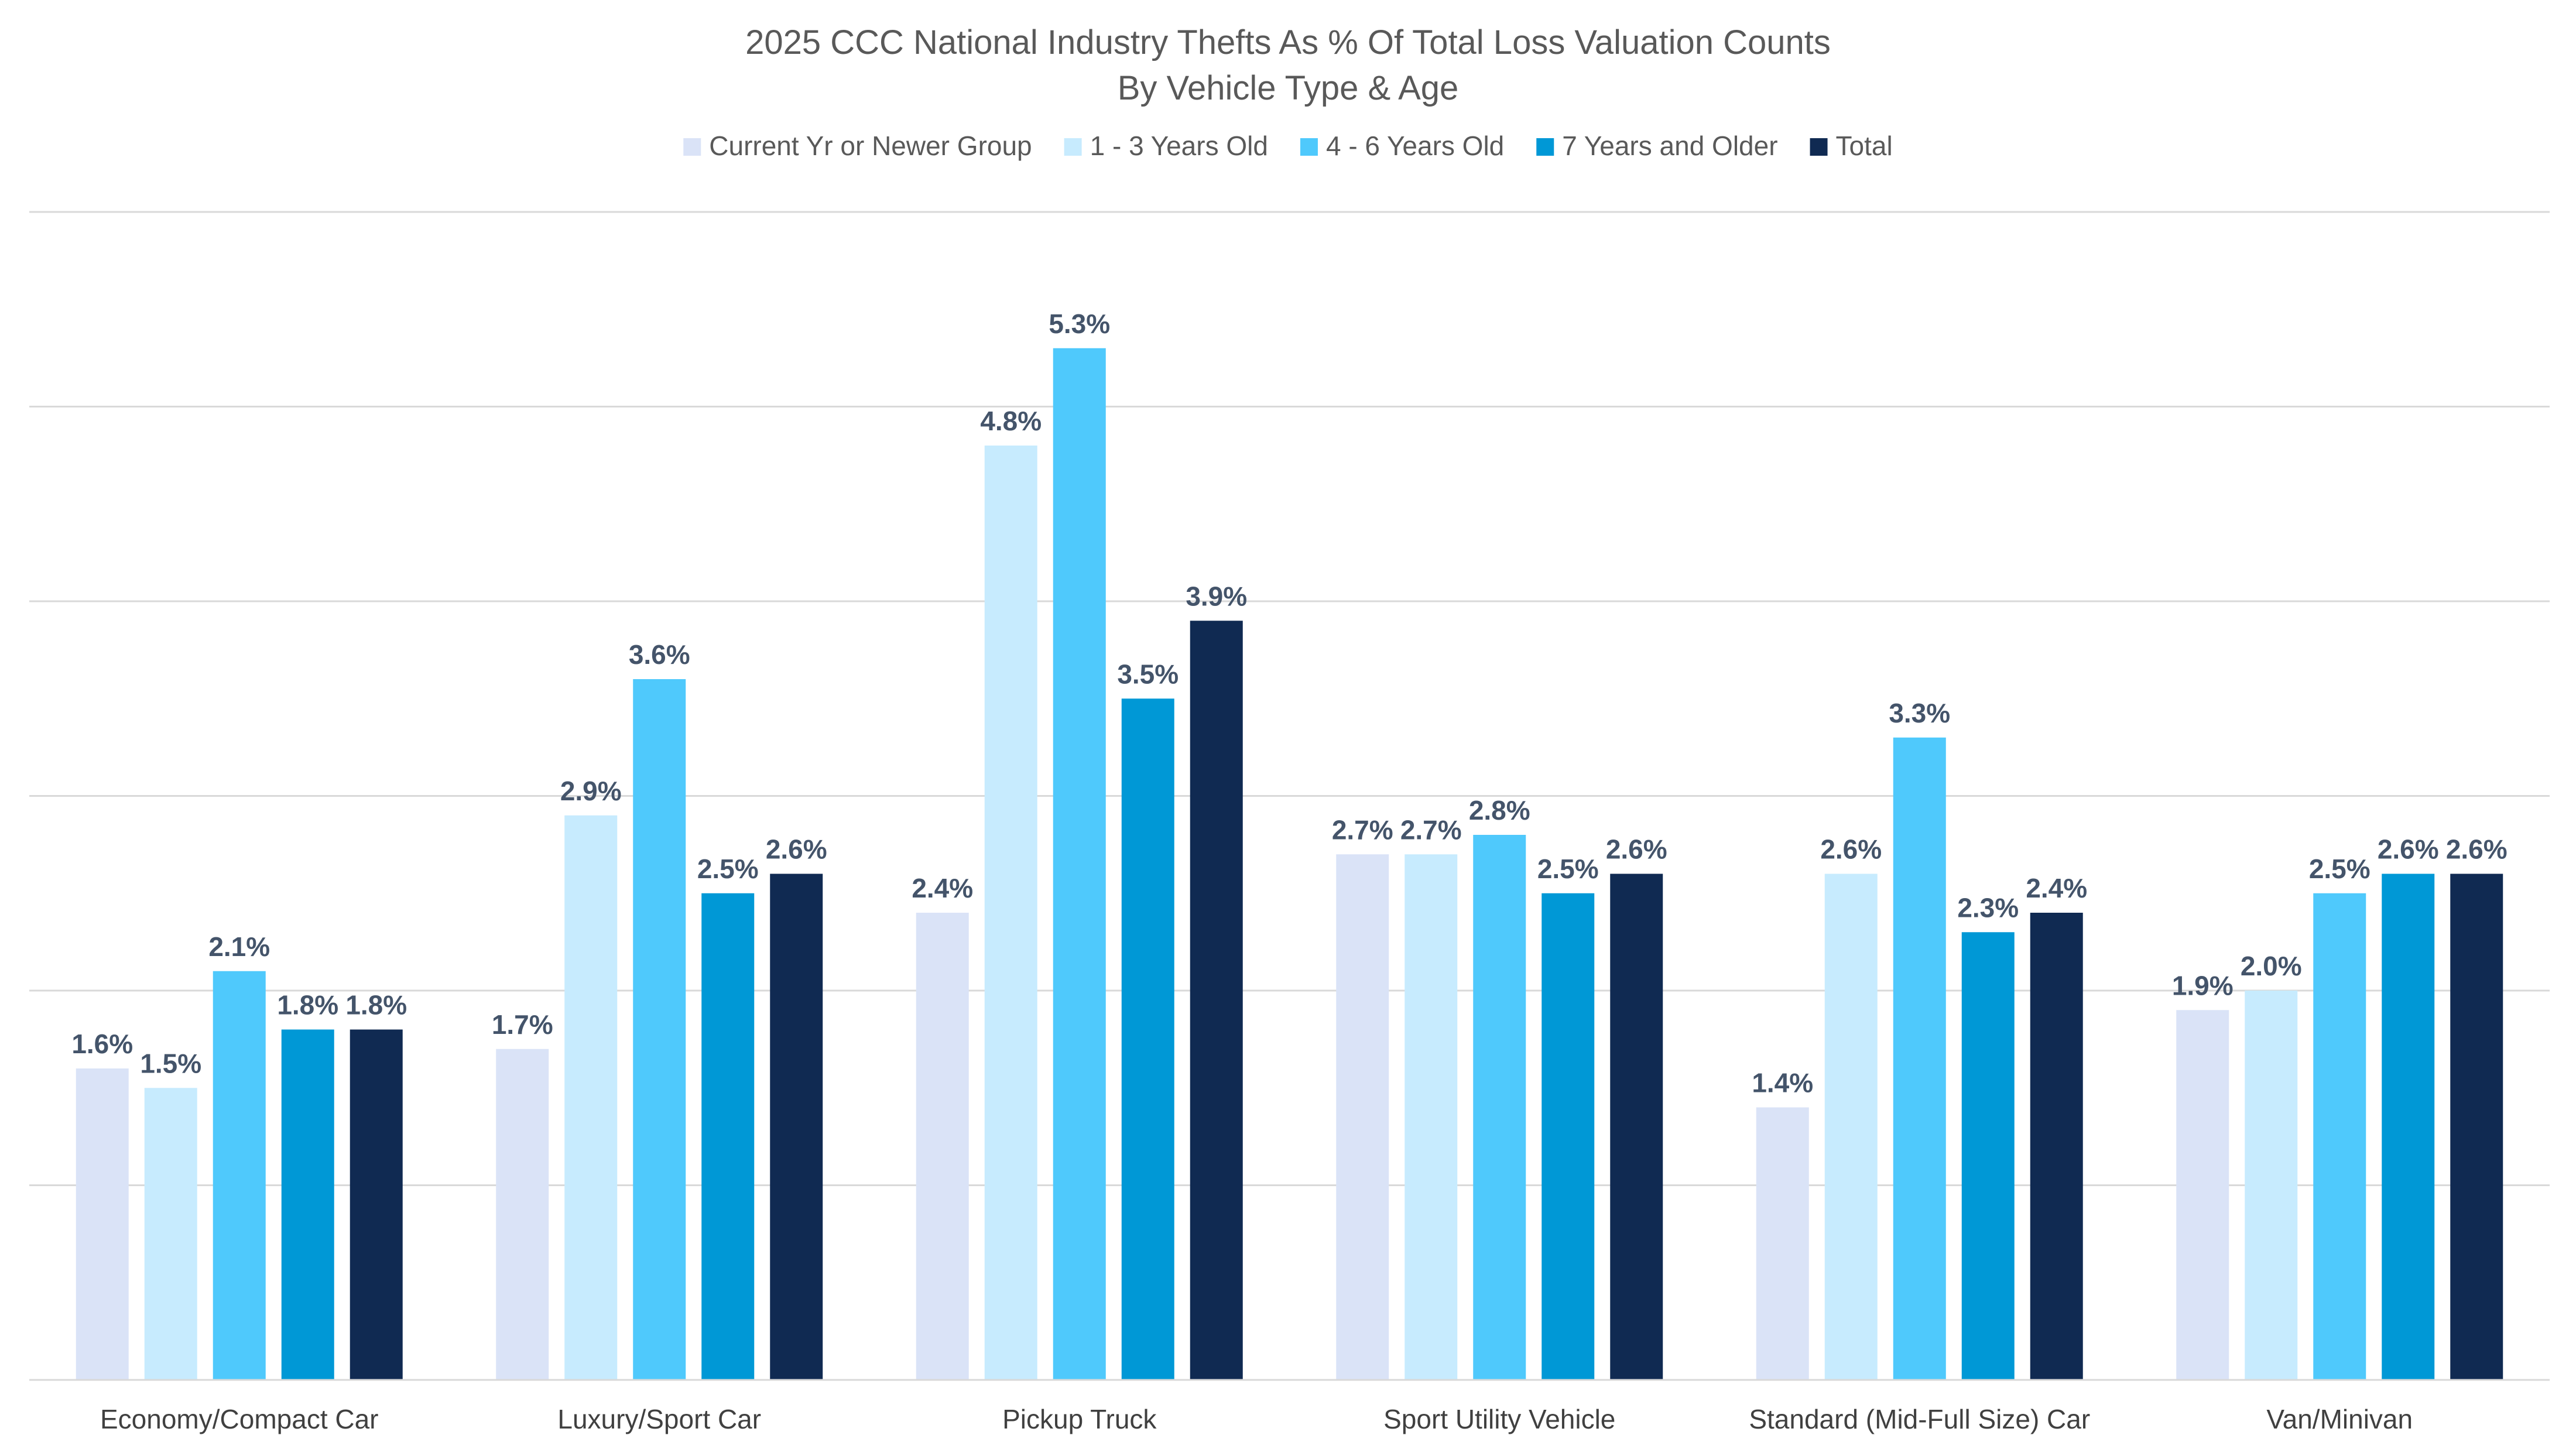 This screenshot has height=1449, width=2576. I want to click on data-label: 3.9%, so click(1216, 596).